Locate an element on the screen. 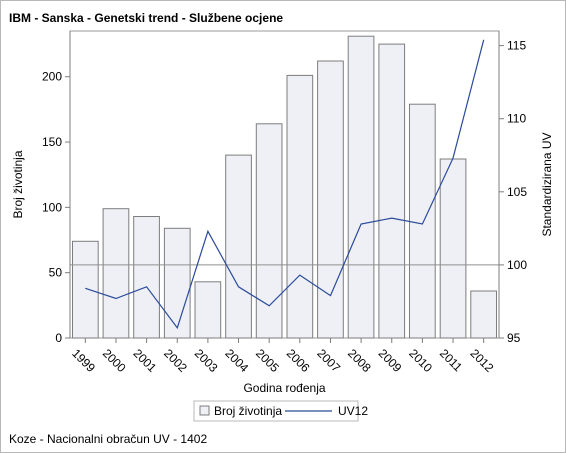 Image resolution: width=566 pixels, height=453 pixels. bar-2003 is located at coordinates (208, 310).